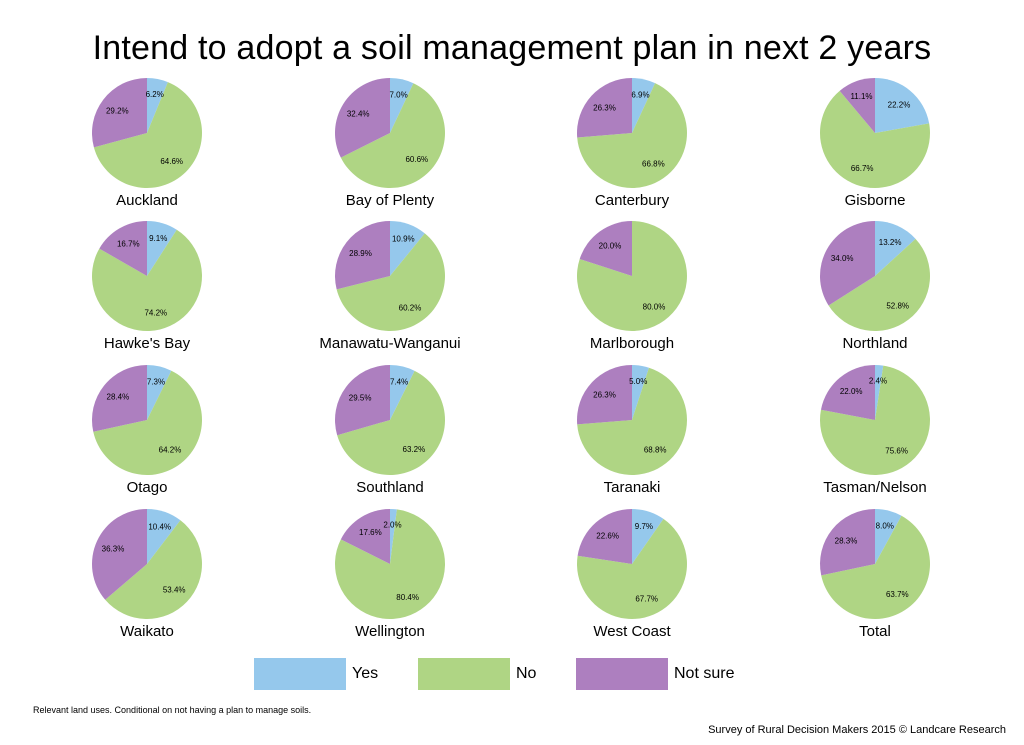 Image resolution: width=1024 pixels, height=745 pixels. What do you see at coordinates (655, 449) in the screenshot?
I see `data-label-no: 68.8%` at bounding box center [655, 449].